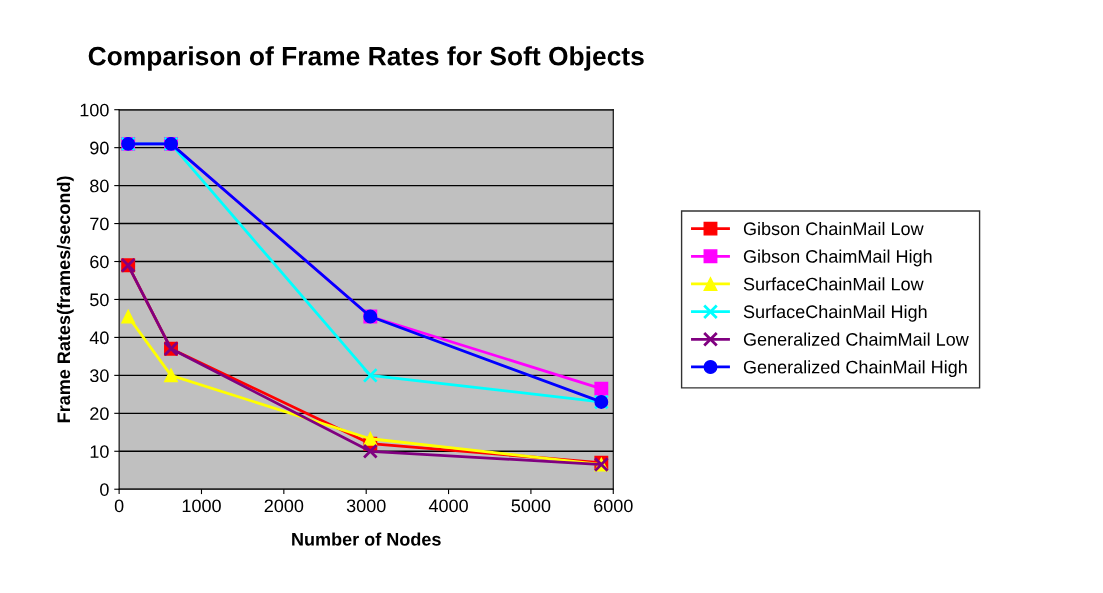  What do you see at coordinates (201, 506) in the screenshot?
I see `x-tick-label: 1000` at bounding box center [201, 506].